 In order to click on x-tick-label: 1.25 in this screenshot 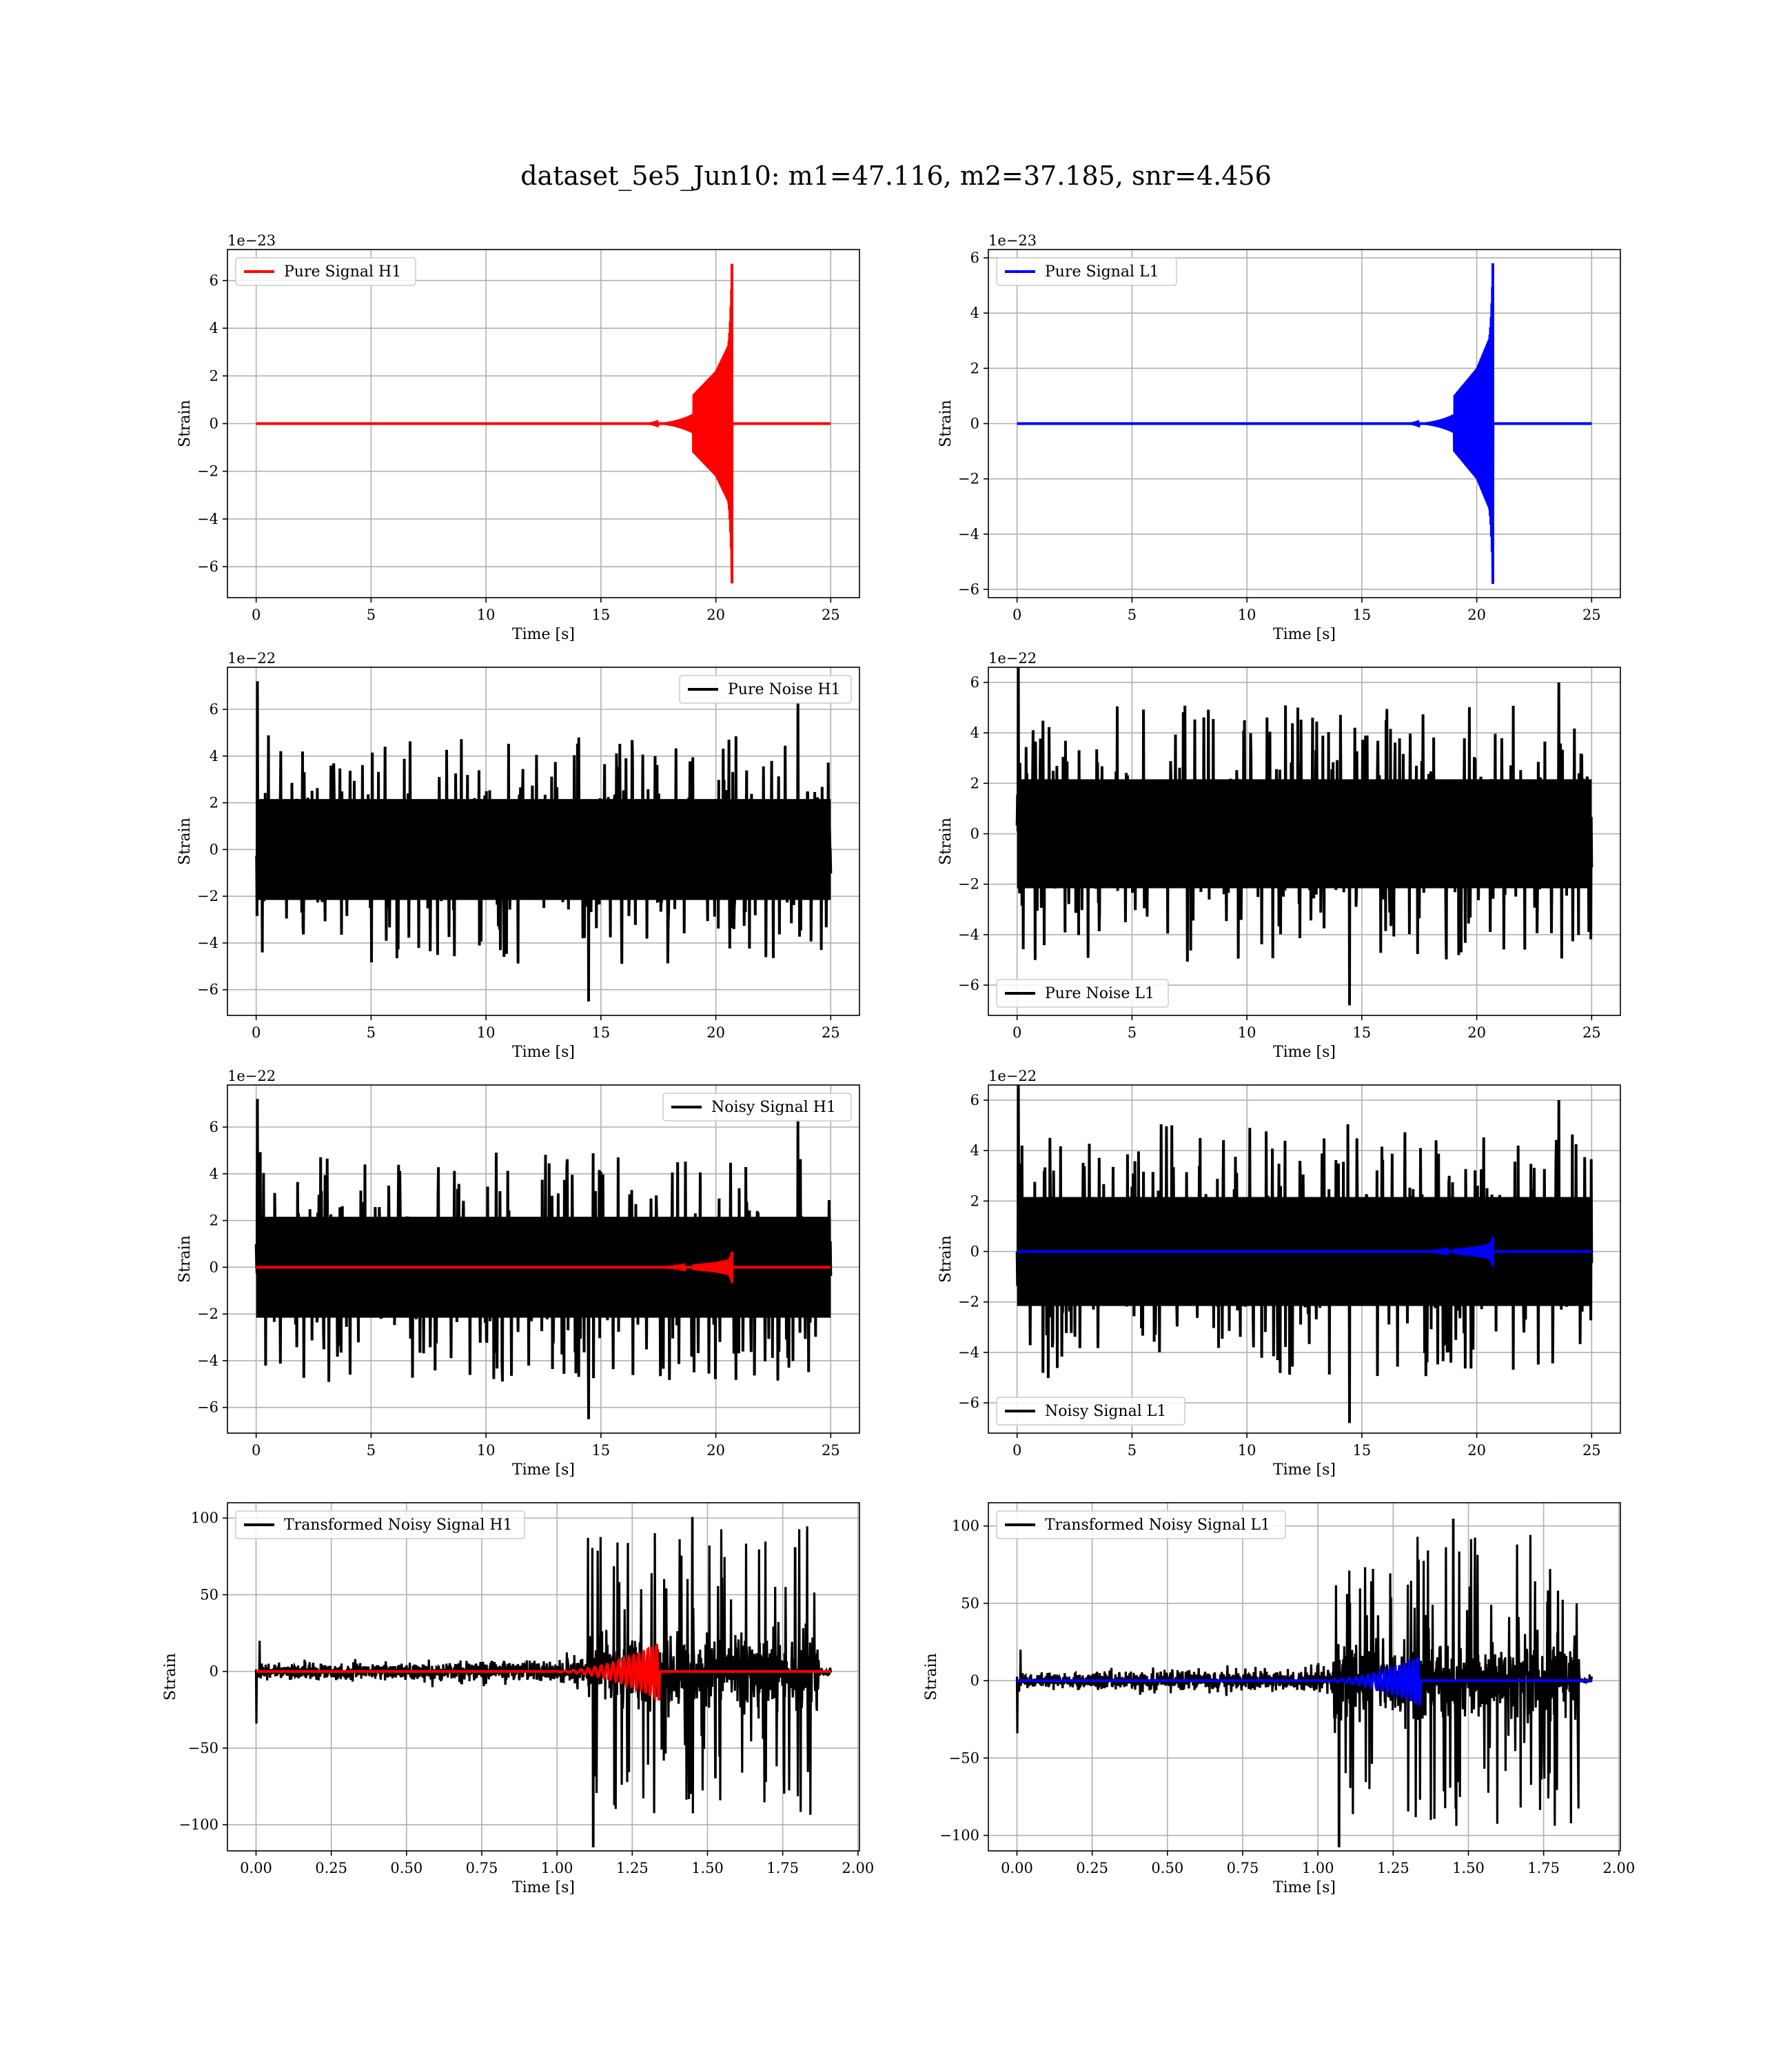, I will do `click(1393, 1868)`.